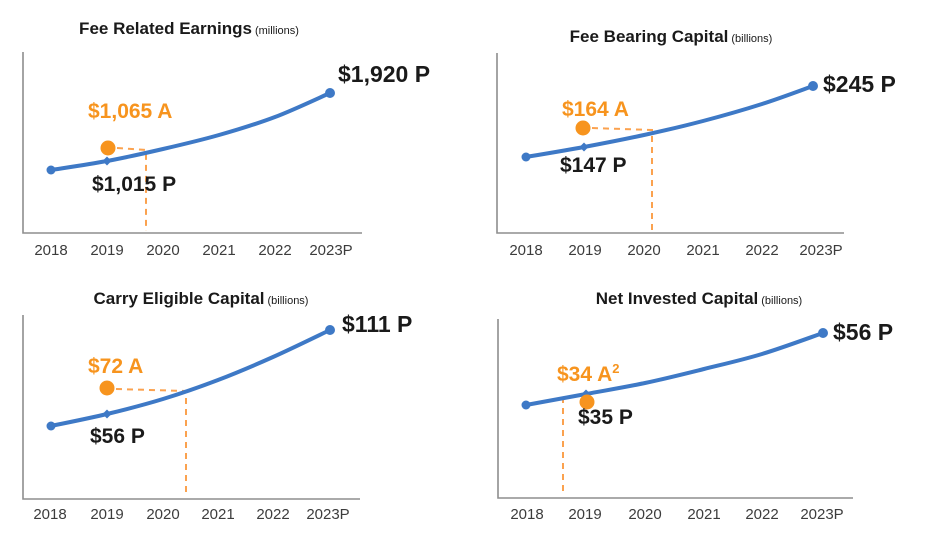 The image size is (942, 544). Describe the element at coordinates (649, 36) in the screenshot. I see `chart-title-text: Fee Bearing Capital` at that location.